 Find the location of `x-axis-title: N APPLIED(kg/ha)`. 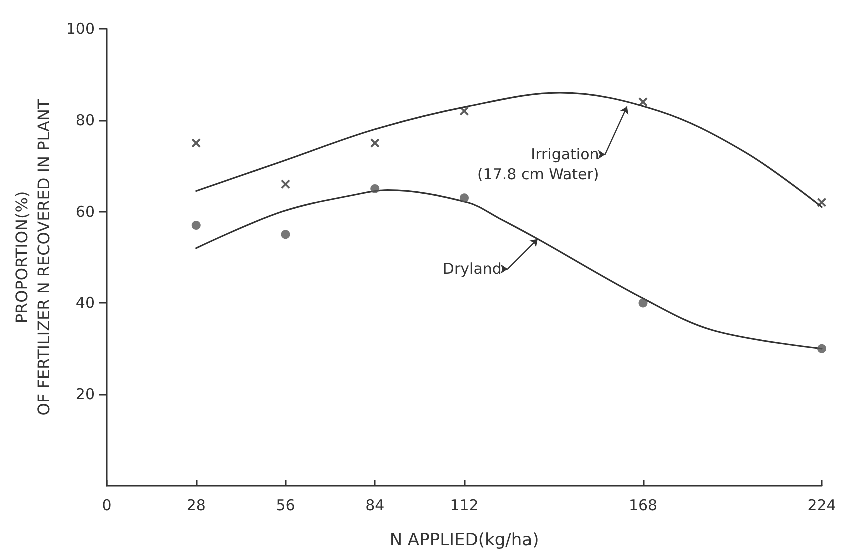

x-axis-title: N APPLIED(kg/ha) is located at coordinates (465, 540).